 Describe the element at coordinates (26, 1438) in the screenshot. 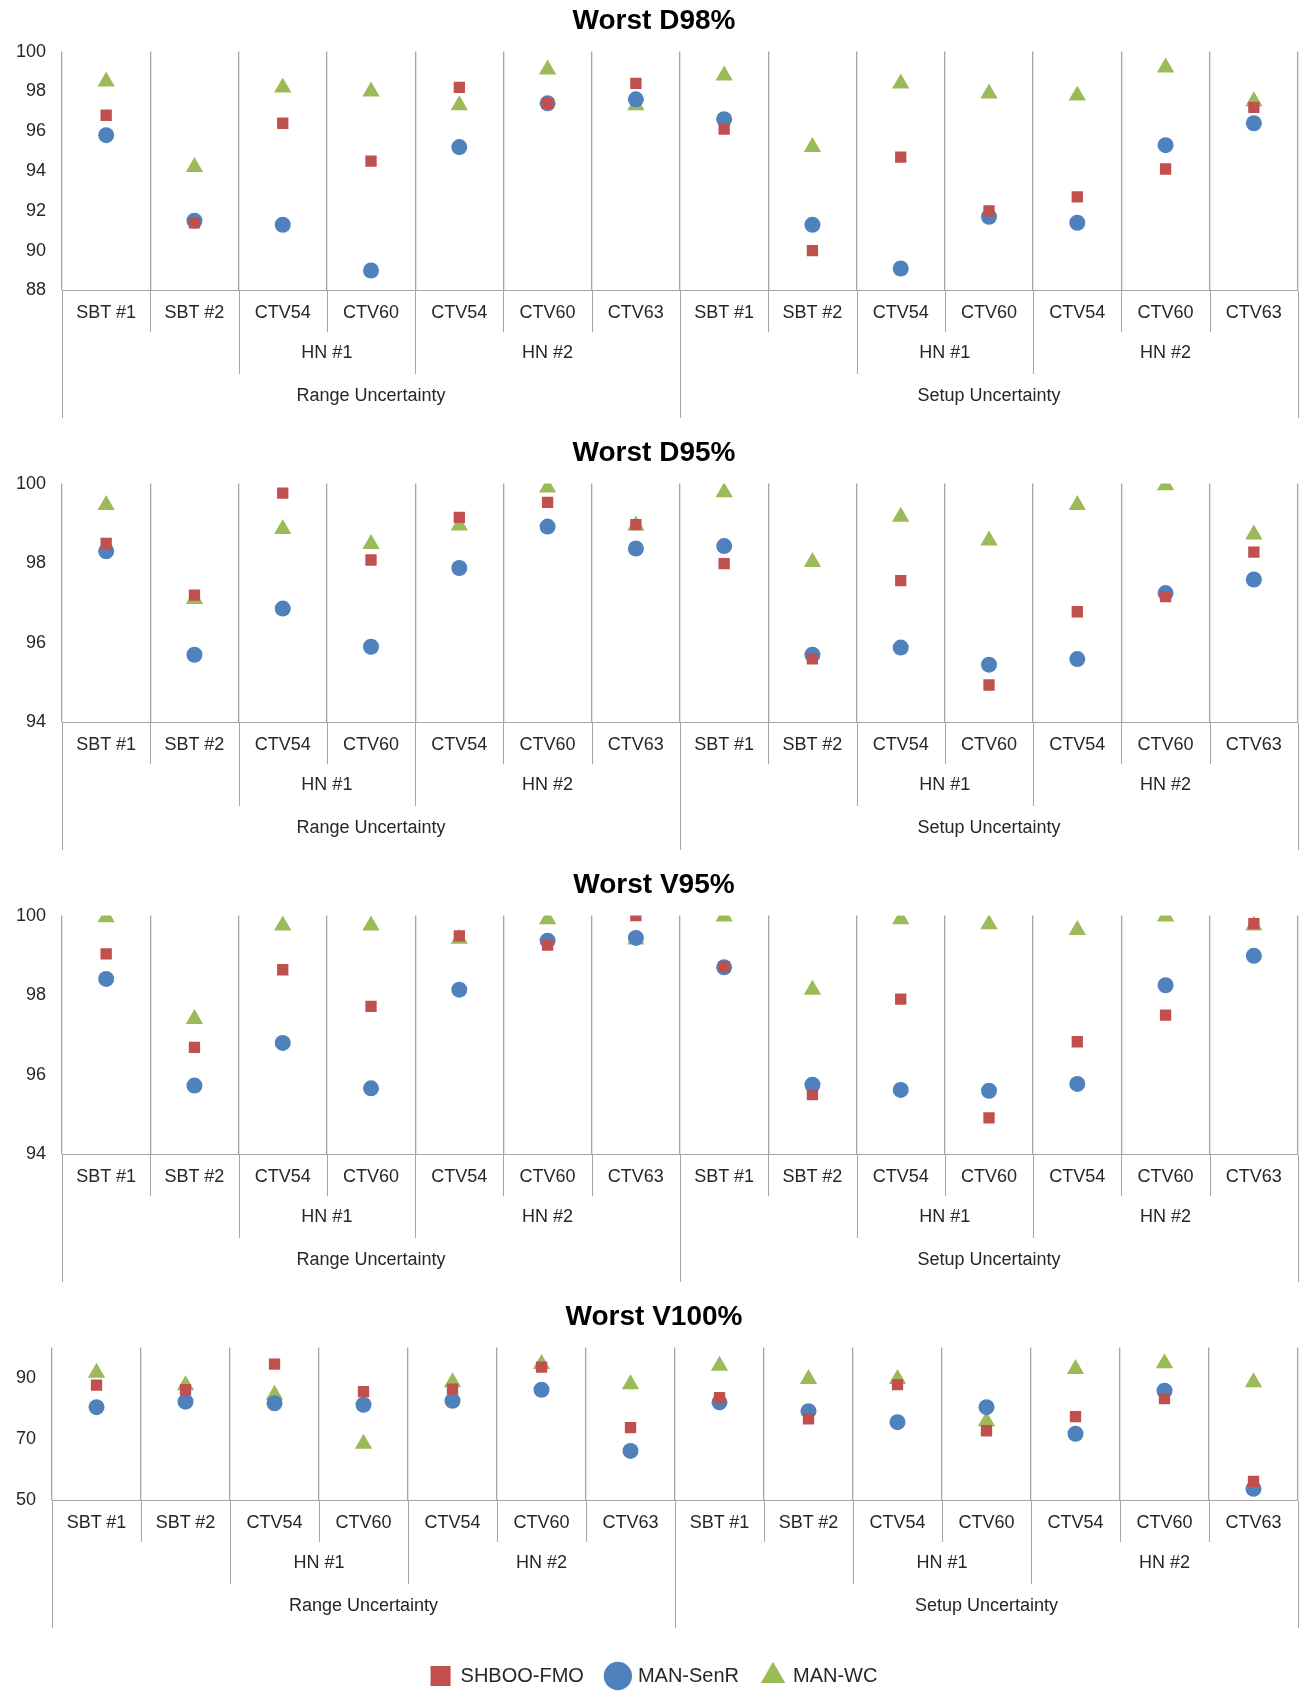

I see `y-tick-label: 70` at that location.